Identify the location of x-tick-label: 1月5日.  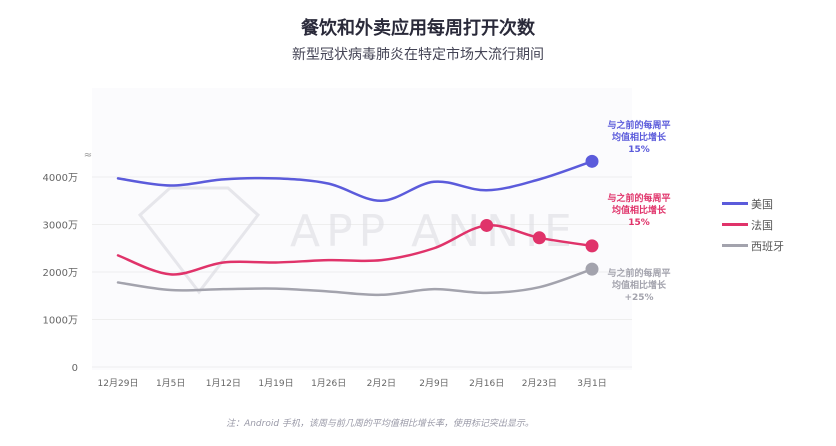
(170, 383).